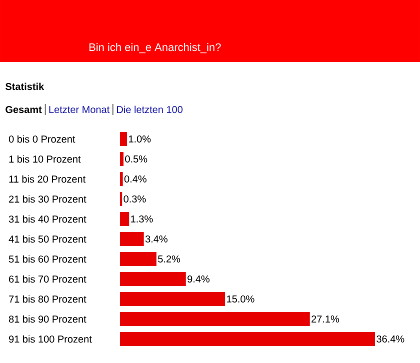 This screenshot has height=363, width=420. I want to click on data-label: 5.2%, so click(169, 259).